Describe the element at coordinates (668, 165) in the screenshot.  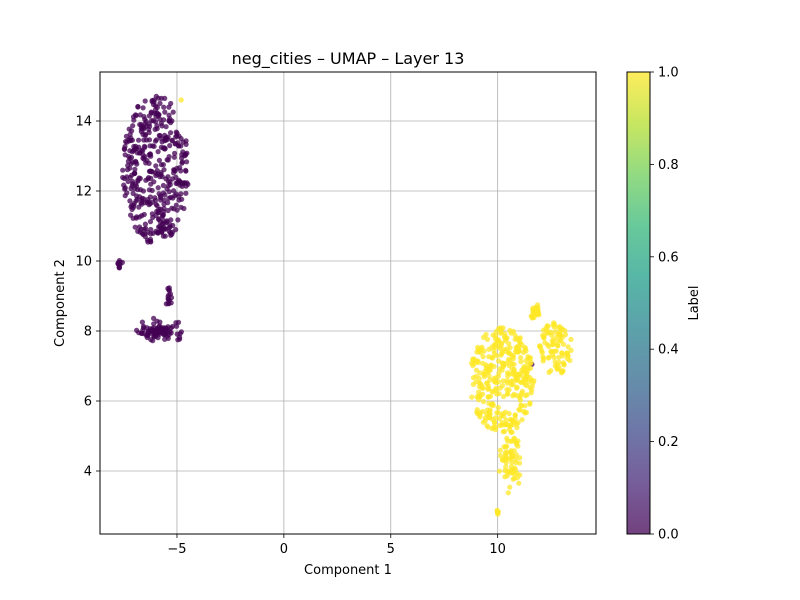
I see `colorbar-tick-label: 0.8` at that location.